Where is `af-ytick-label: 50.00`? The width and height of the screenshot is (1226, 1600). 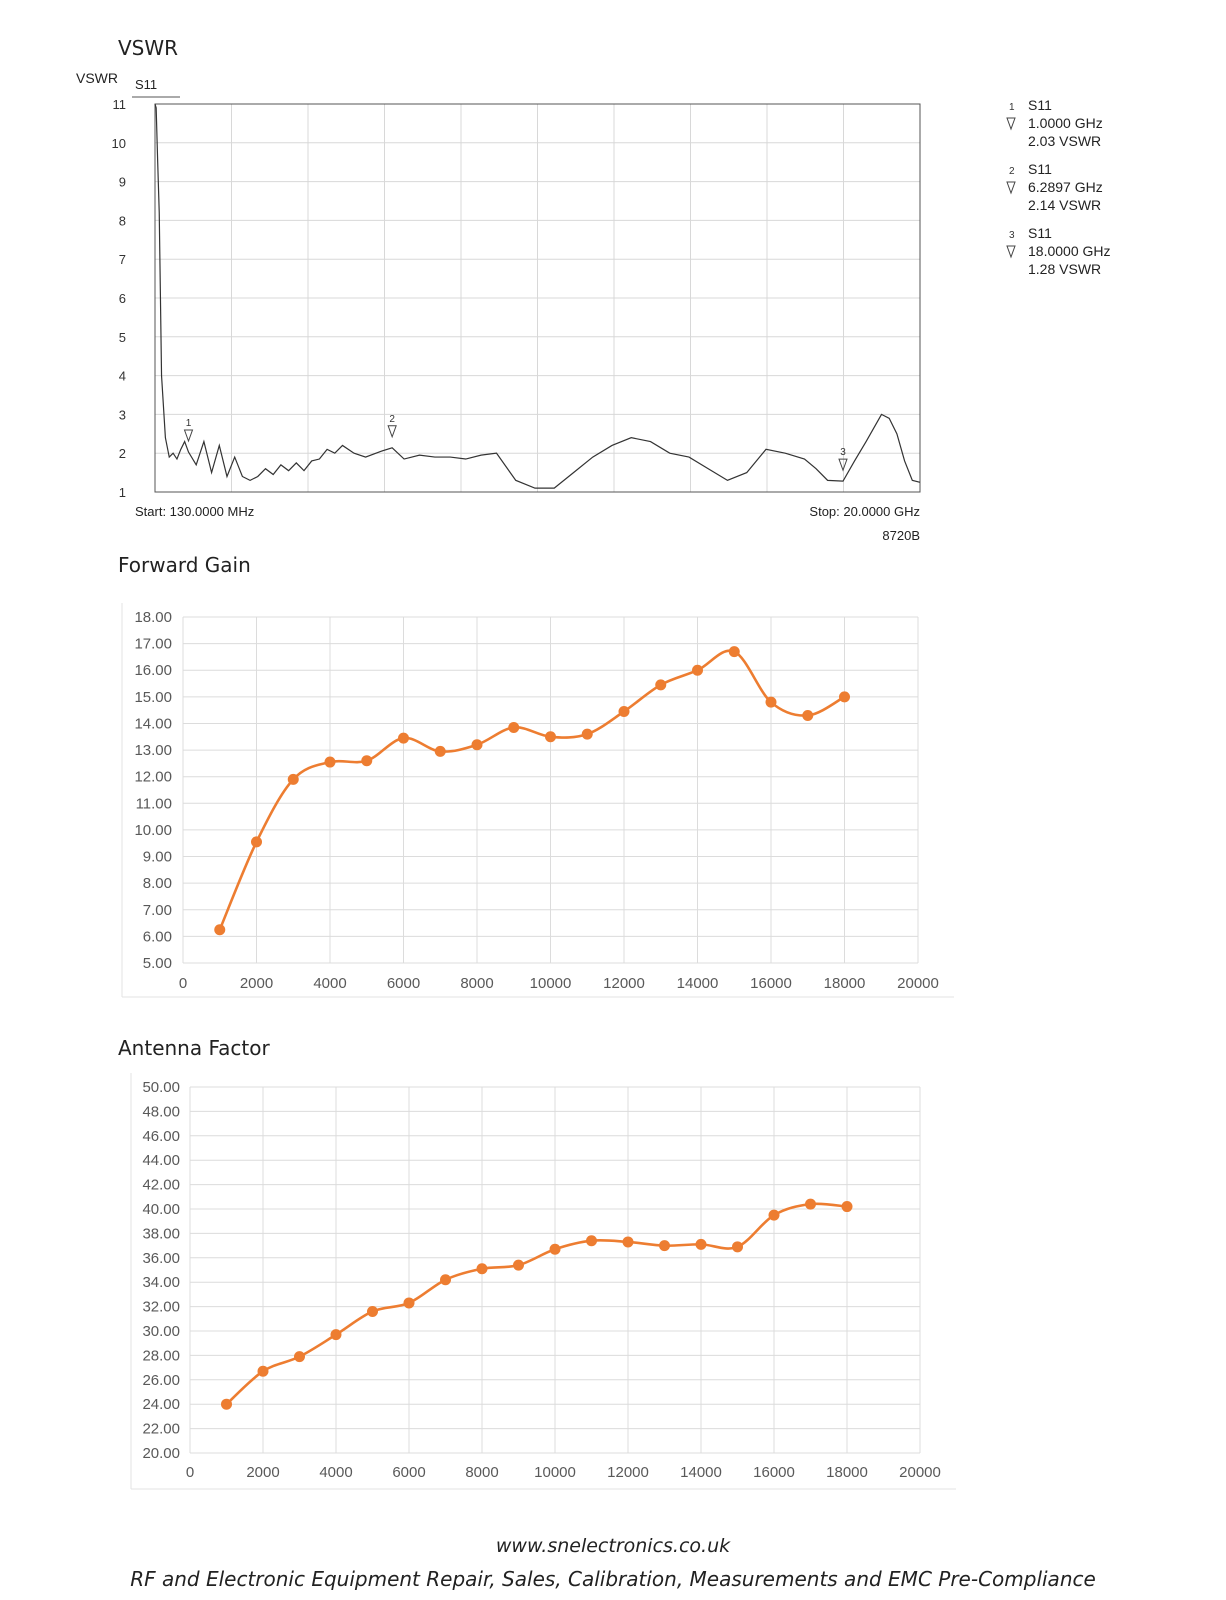 af-ytick-label: 50.00 is located at coordinates (161, 1087).